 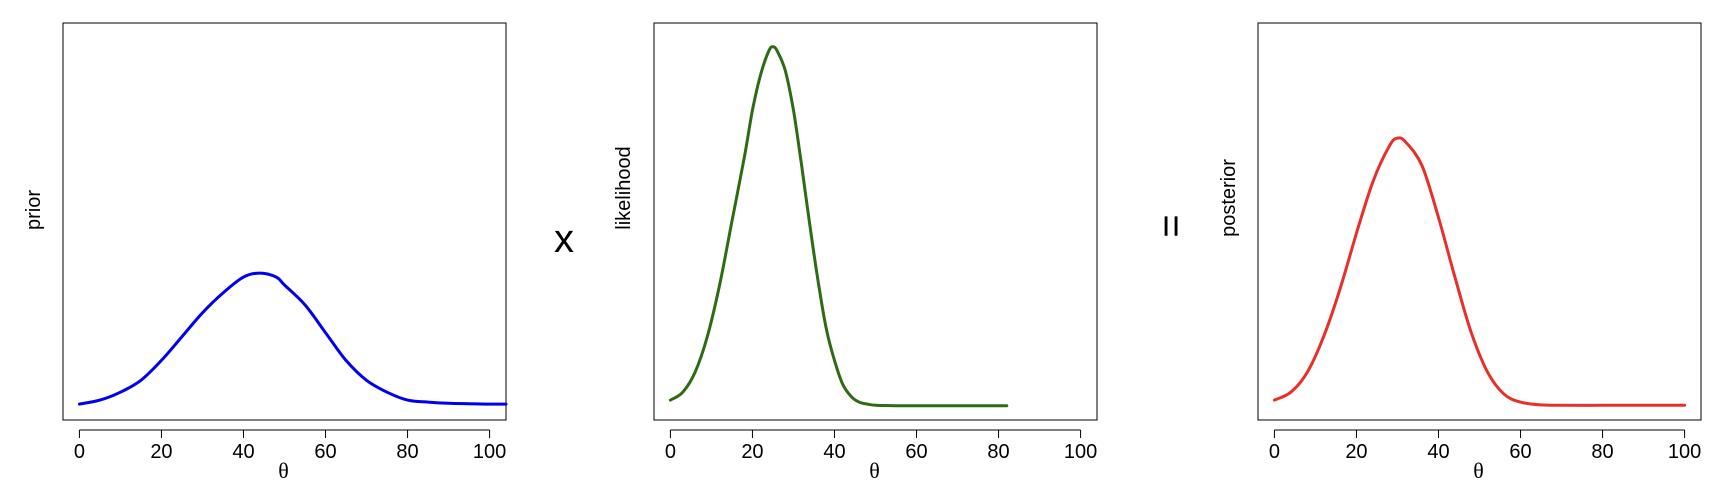 What do you see at coordinates (34, 210) in the screenshot?
I see `y-axis-label: prior` at bounding box center [34, 210].